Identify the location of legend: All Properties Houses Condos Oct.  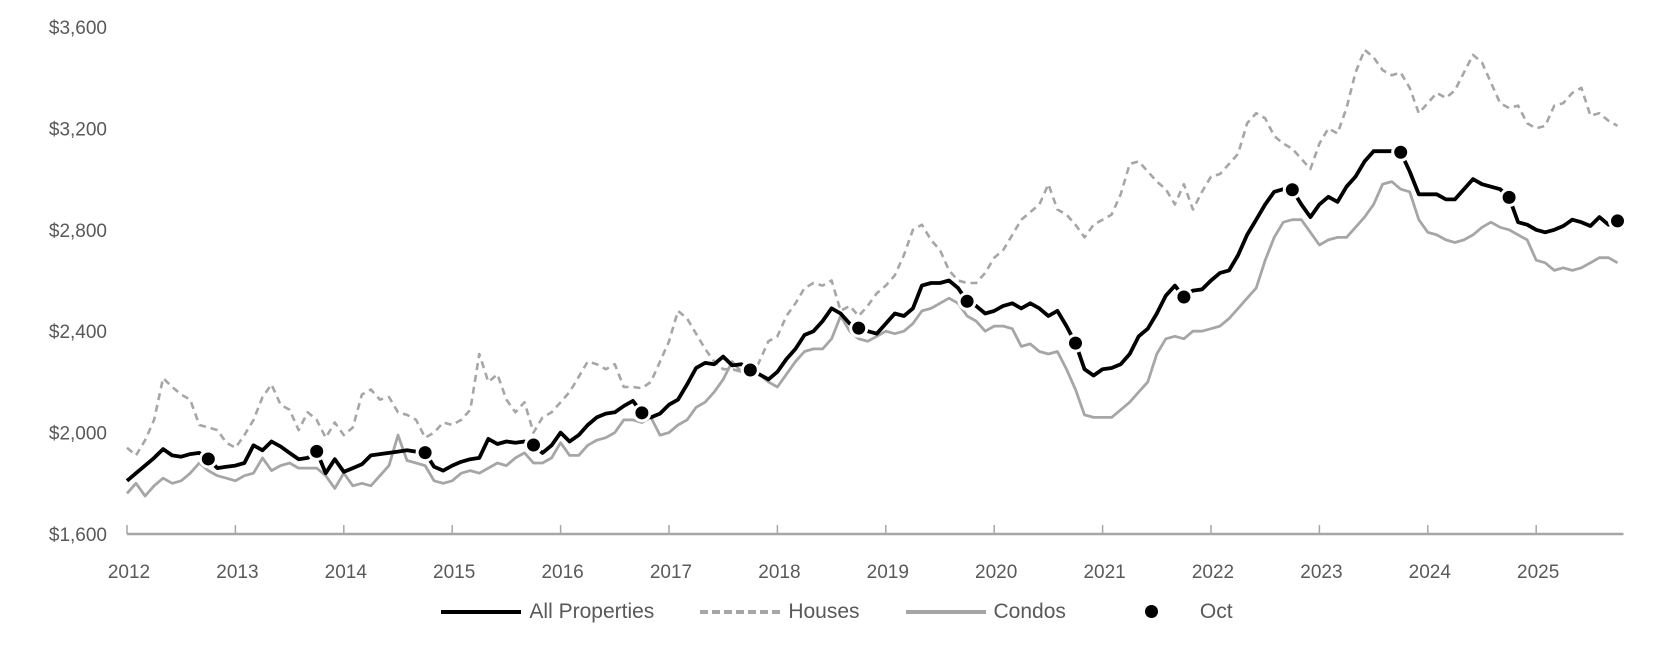
(837, 612).